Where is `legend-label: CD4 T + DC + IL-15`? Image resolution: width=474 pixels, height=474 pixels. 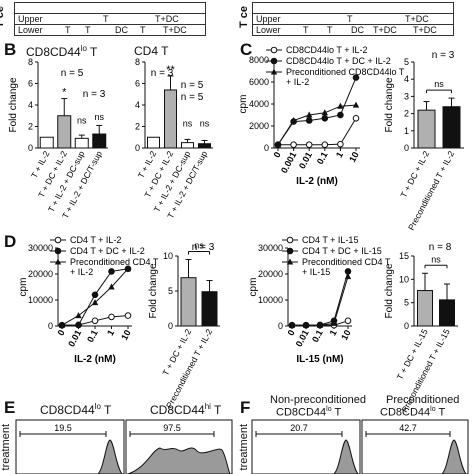
legend-label: CD4 T + DC + IL-15 is located at coordinates (342, 251).